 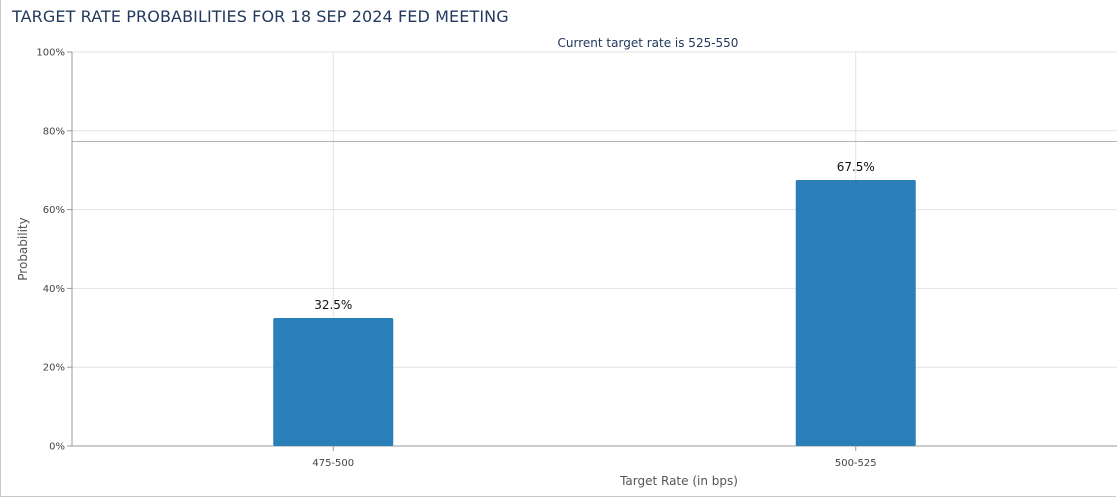 What do you see at coordinates (856, 167) in the screenshot?
I see `bar-data-label: 67.5%` at bounding box center [856, 167].